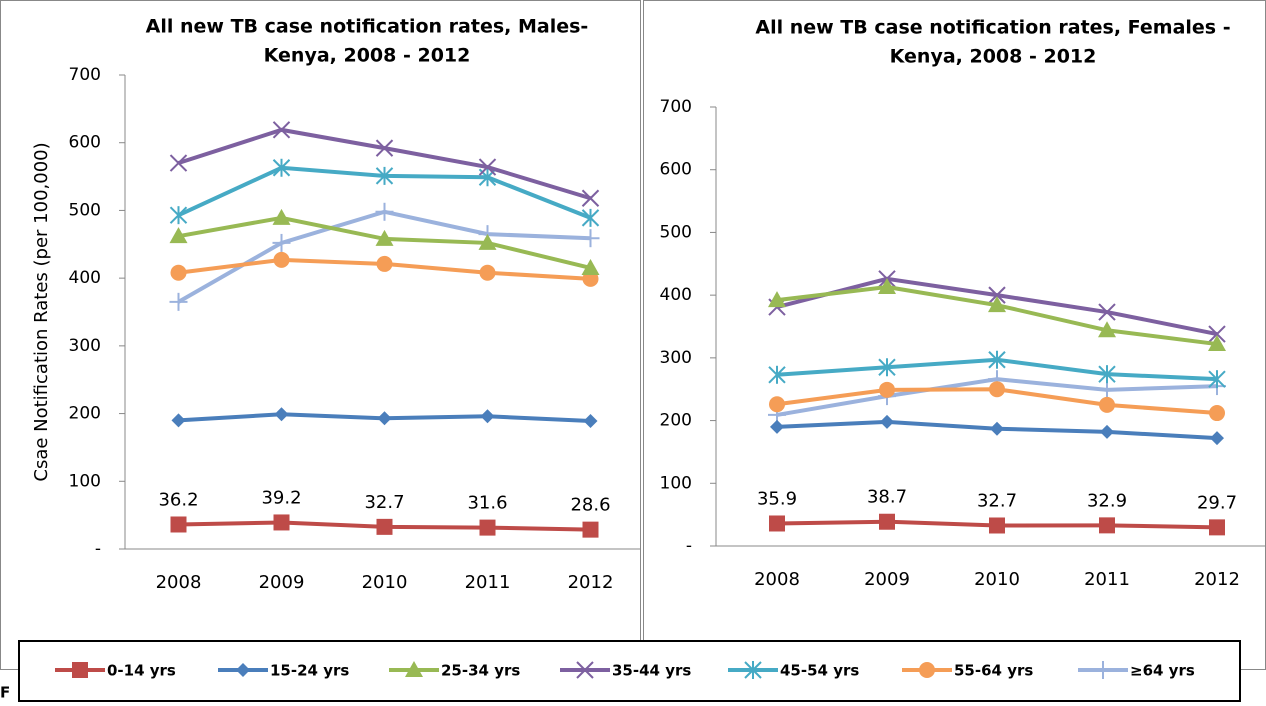 This screenshot has width=1266, height=706. I want to click on legend-item: 0-14 yrs, so click(115, 671).